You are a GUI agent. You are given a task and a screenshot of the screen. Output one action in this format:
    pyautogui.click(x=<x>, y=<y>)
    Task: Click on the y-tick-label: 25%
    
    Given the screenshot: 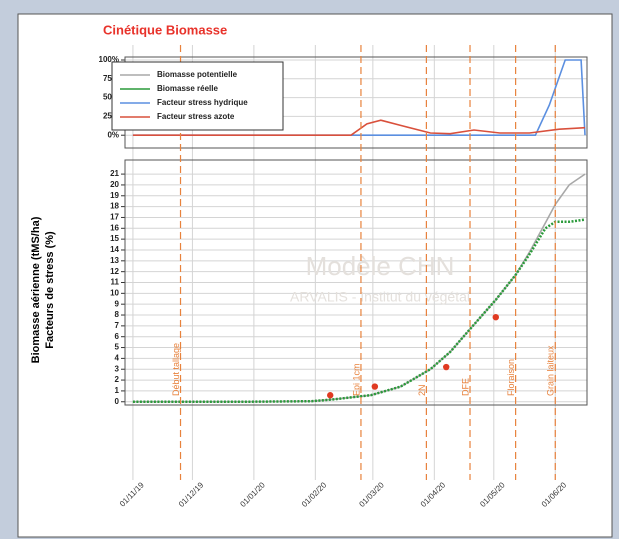 What is the action you would take?
    pyautogui.click(x=111, y=116)
    